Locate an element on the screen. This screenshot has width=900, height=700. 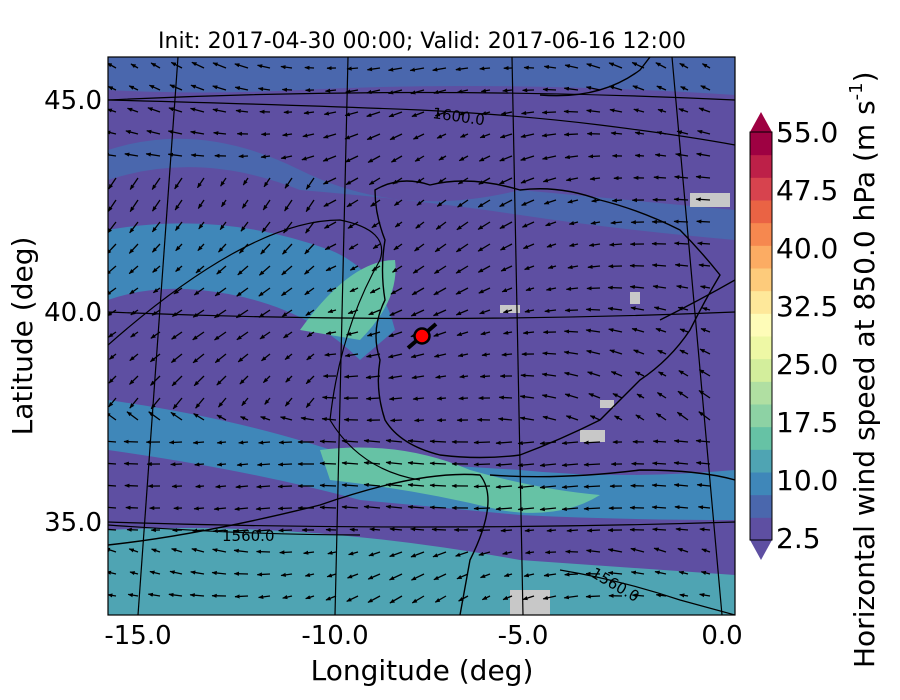
contour-1560-west is located at coordinates (234, 530).